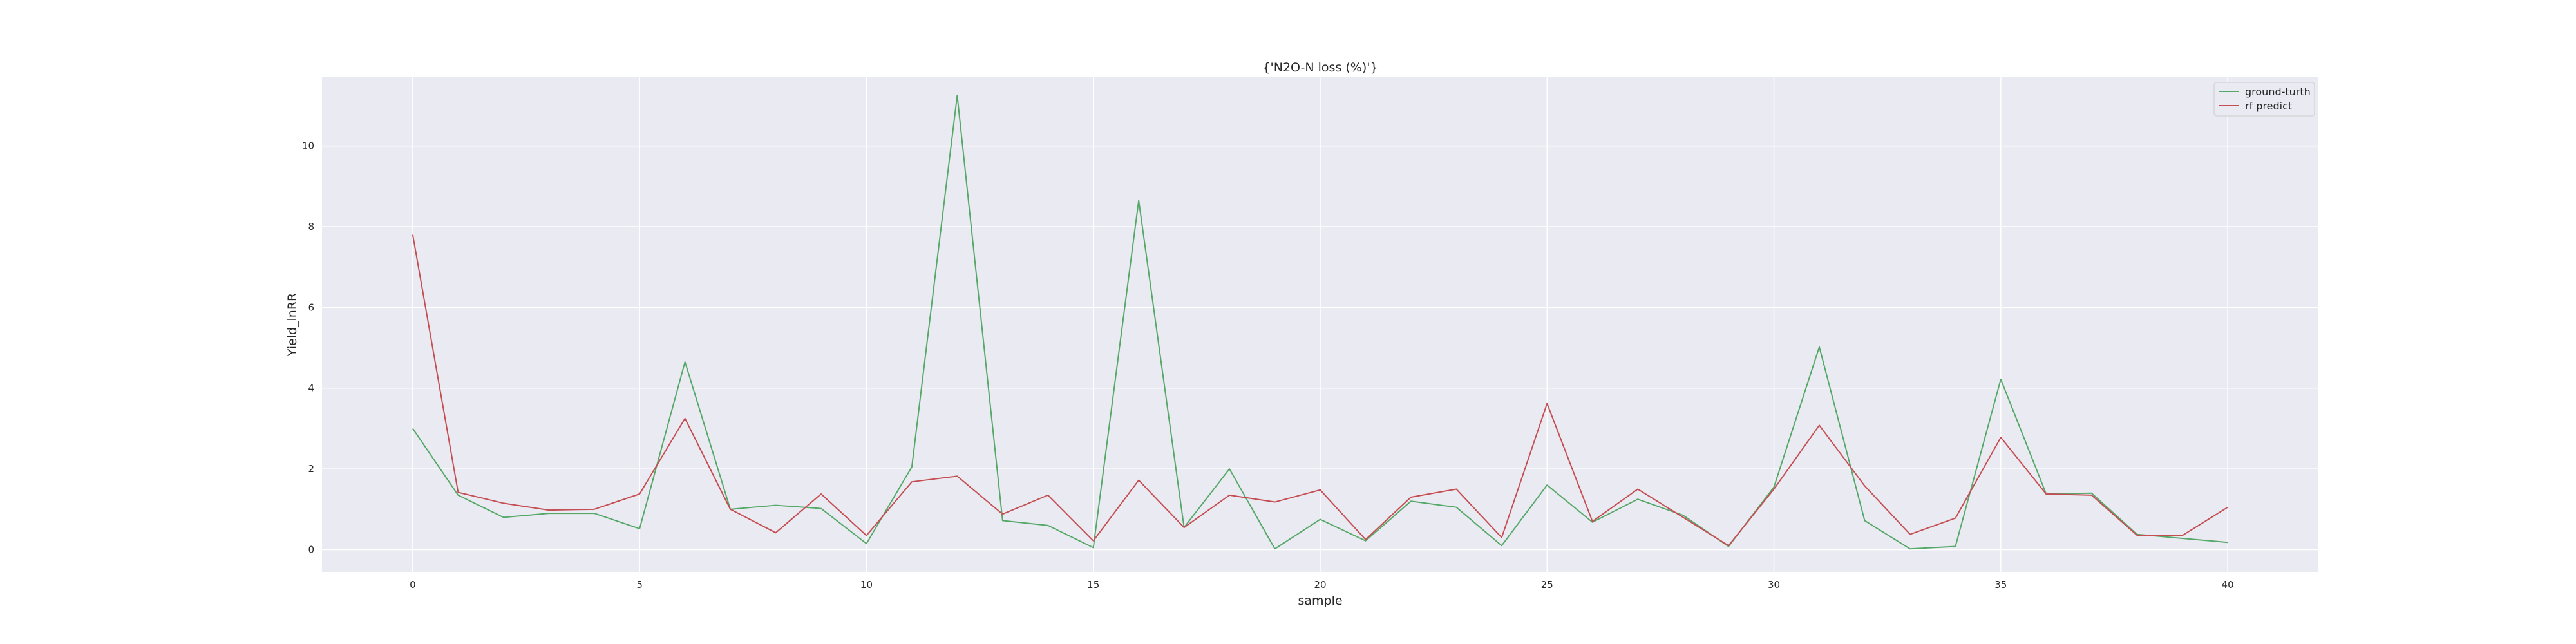 This screenshot has height=644, width=2576. I want to click on legend: ground-turth rf predict, so click(2264, 100).